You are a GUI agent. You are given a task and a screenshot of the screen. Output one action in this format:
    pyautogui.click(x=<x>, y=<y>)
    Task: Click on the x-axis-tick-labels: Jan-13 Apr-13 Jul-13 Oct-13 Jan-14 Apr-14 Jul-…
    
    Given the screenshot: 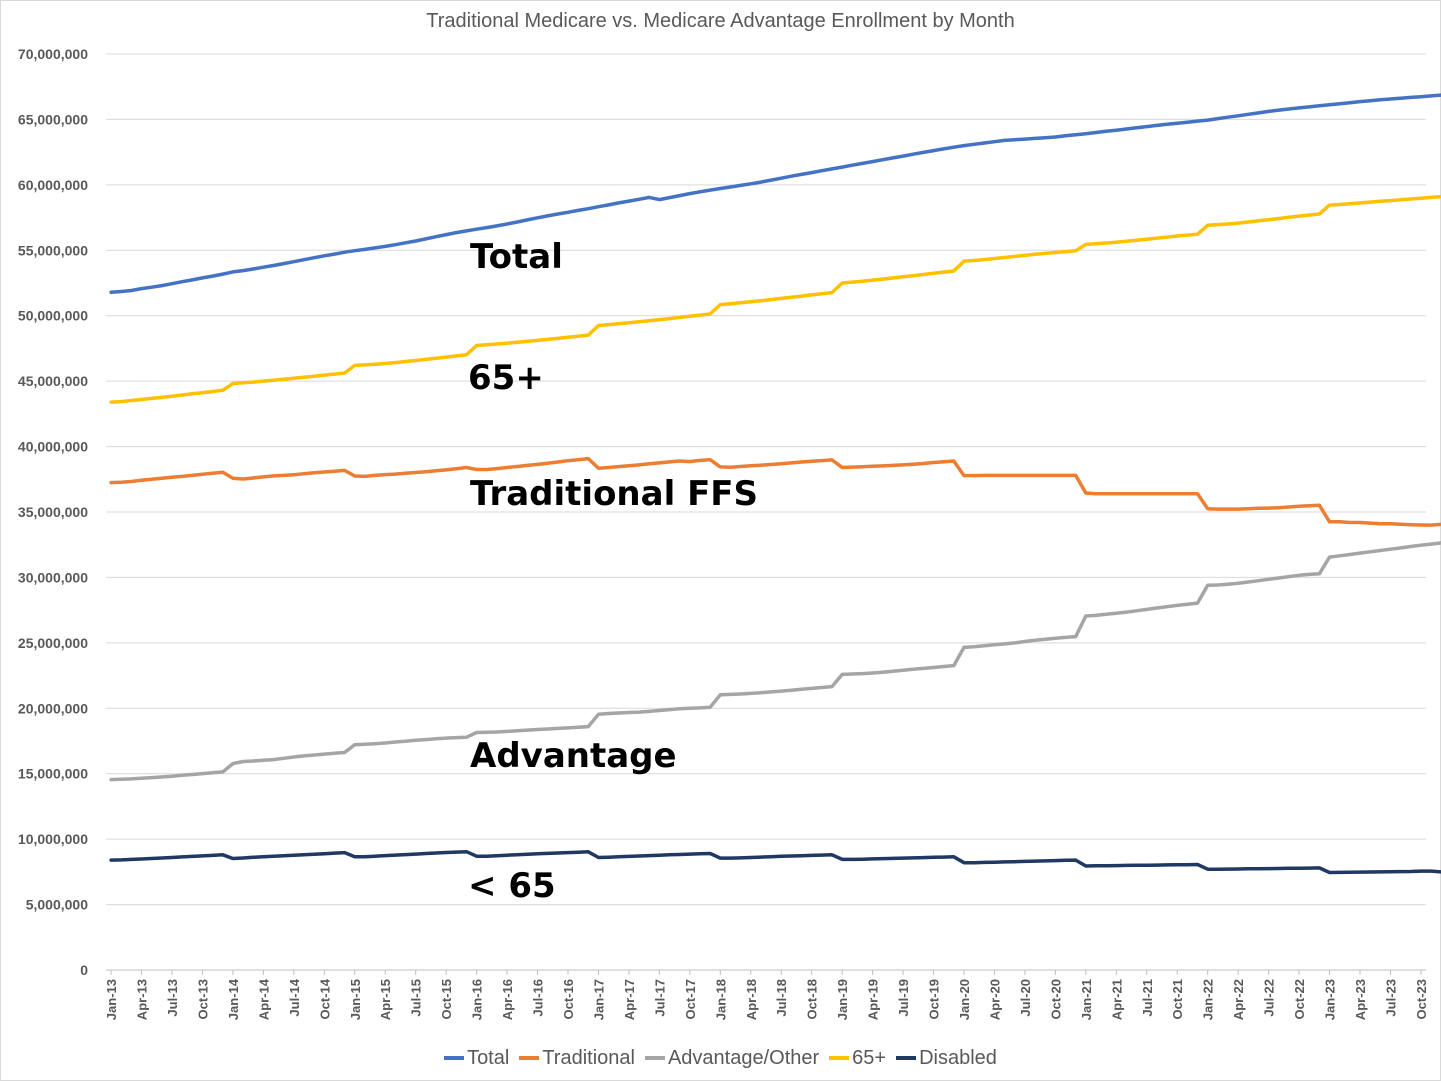 What is the action you would take?
    pyautogui.click(x=766, y=995)
    